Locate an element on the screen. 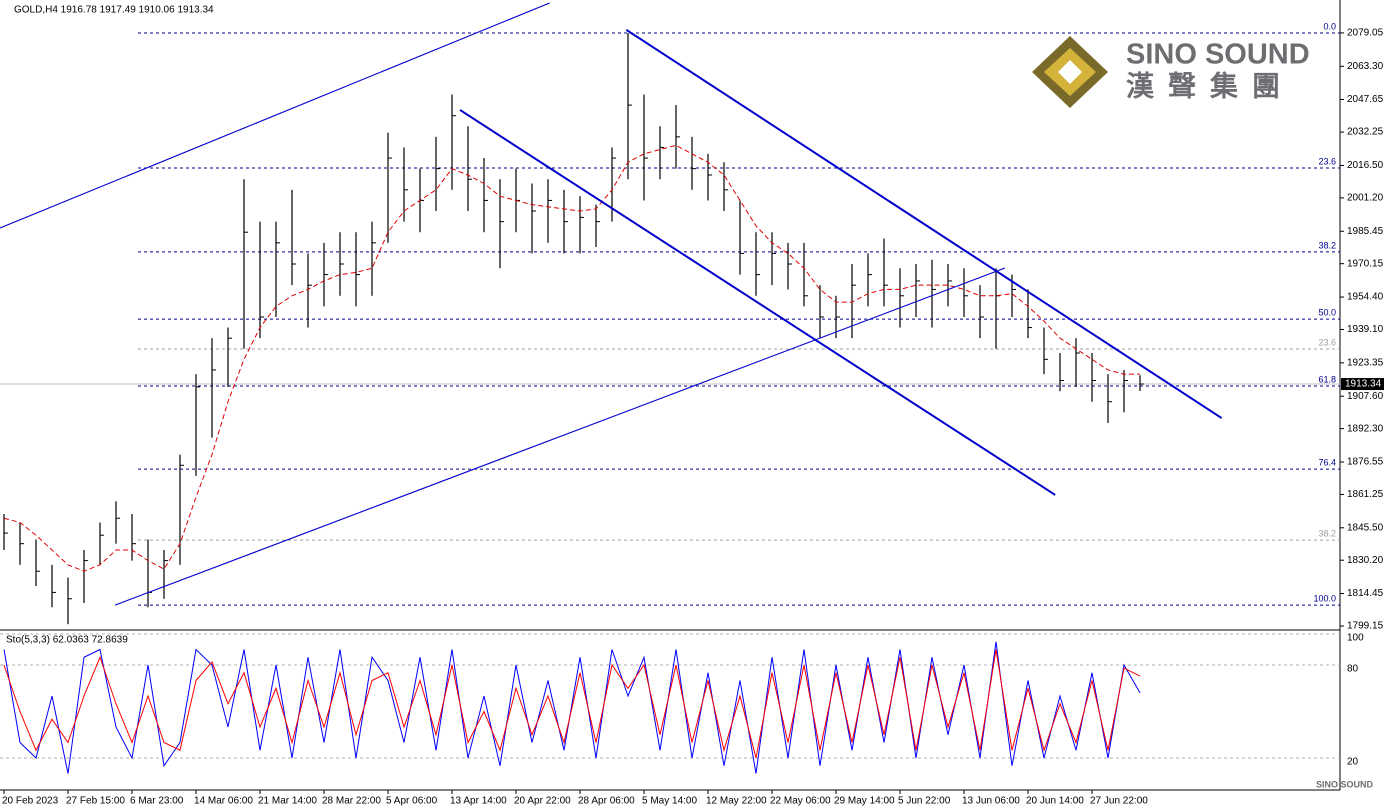 The image size is (1385, 810). y-tick-label: 1830.20 is located at coordinates (1365, 560).